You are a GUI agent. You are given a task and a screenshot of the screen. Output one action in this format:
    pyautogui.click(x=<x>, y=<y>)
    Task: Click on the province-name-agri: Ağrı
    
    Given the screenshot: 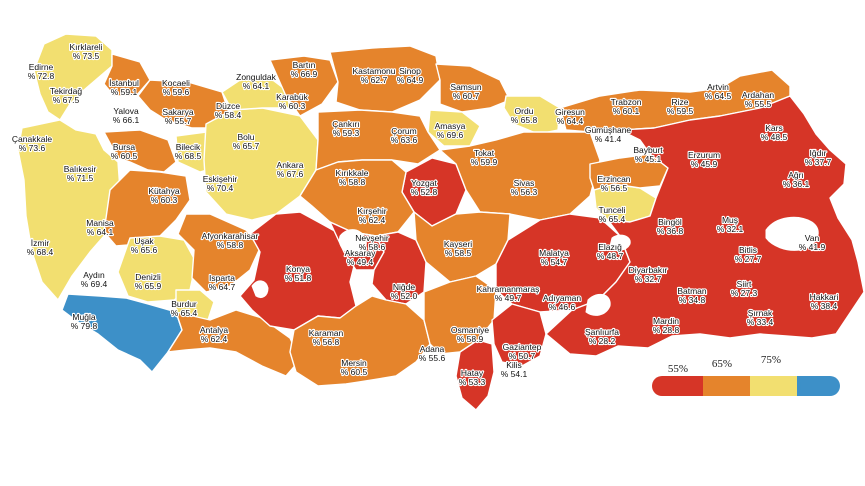 What is the action you would take?
    pyautogui.click(x=796, y=175)
    